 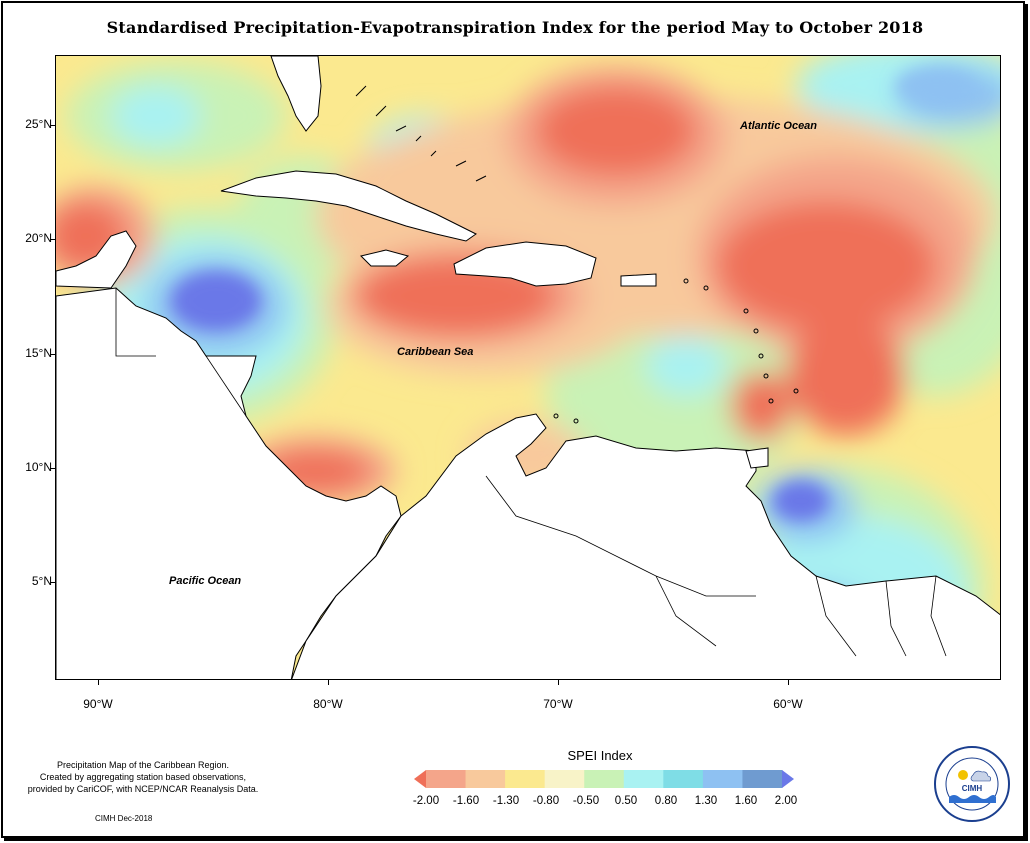 I want to click on legend-break-label: -0.50, so click(x=586, y=801).